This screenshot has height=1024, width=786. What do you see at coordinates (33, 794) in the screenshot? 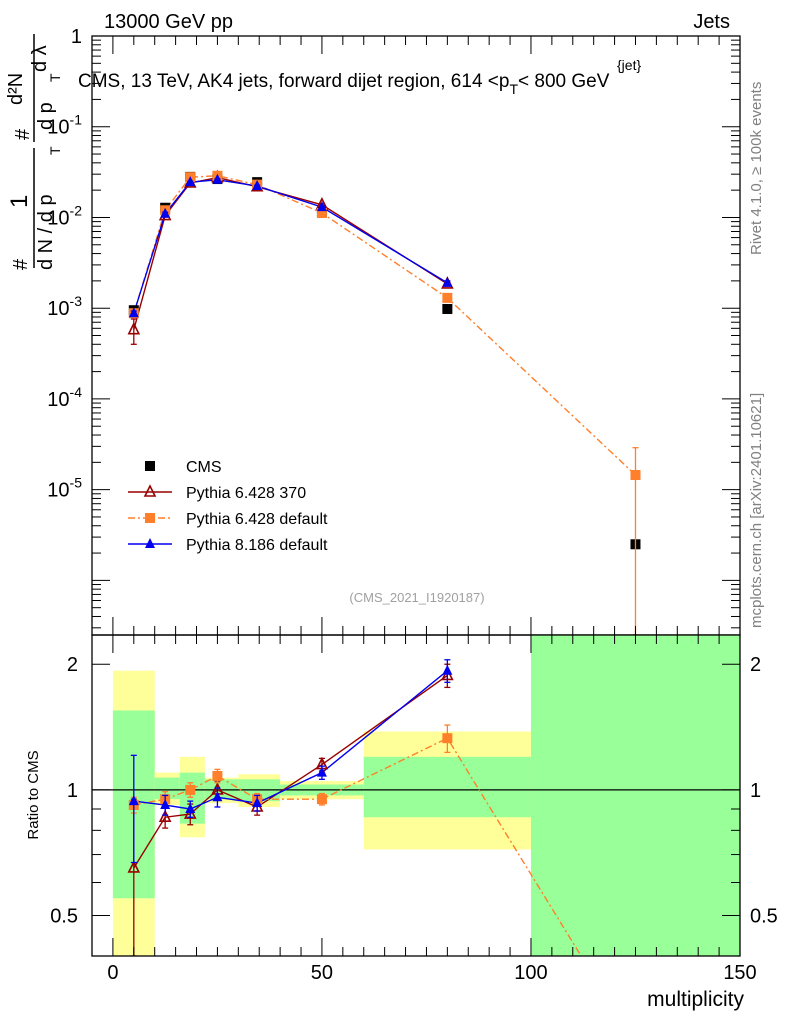
I see `ratio-ylabel: Ratio to CMS` at bounding box center [33, 794].